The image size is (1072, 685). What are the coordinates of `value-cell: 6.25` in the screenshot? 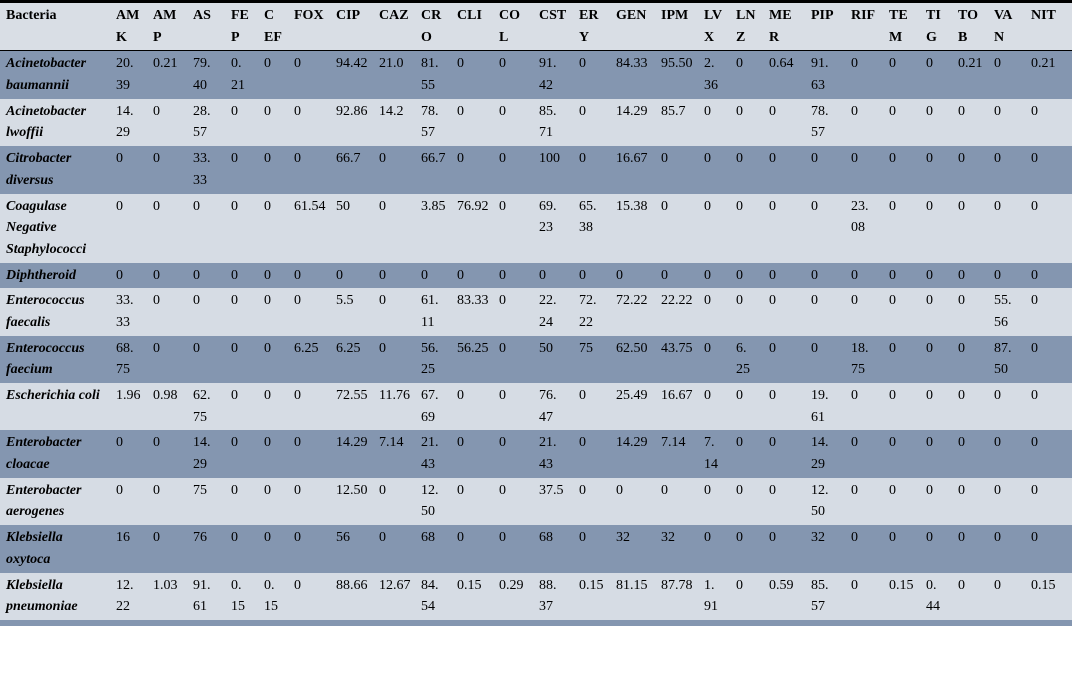 It's located at (348, 348).